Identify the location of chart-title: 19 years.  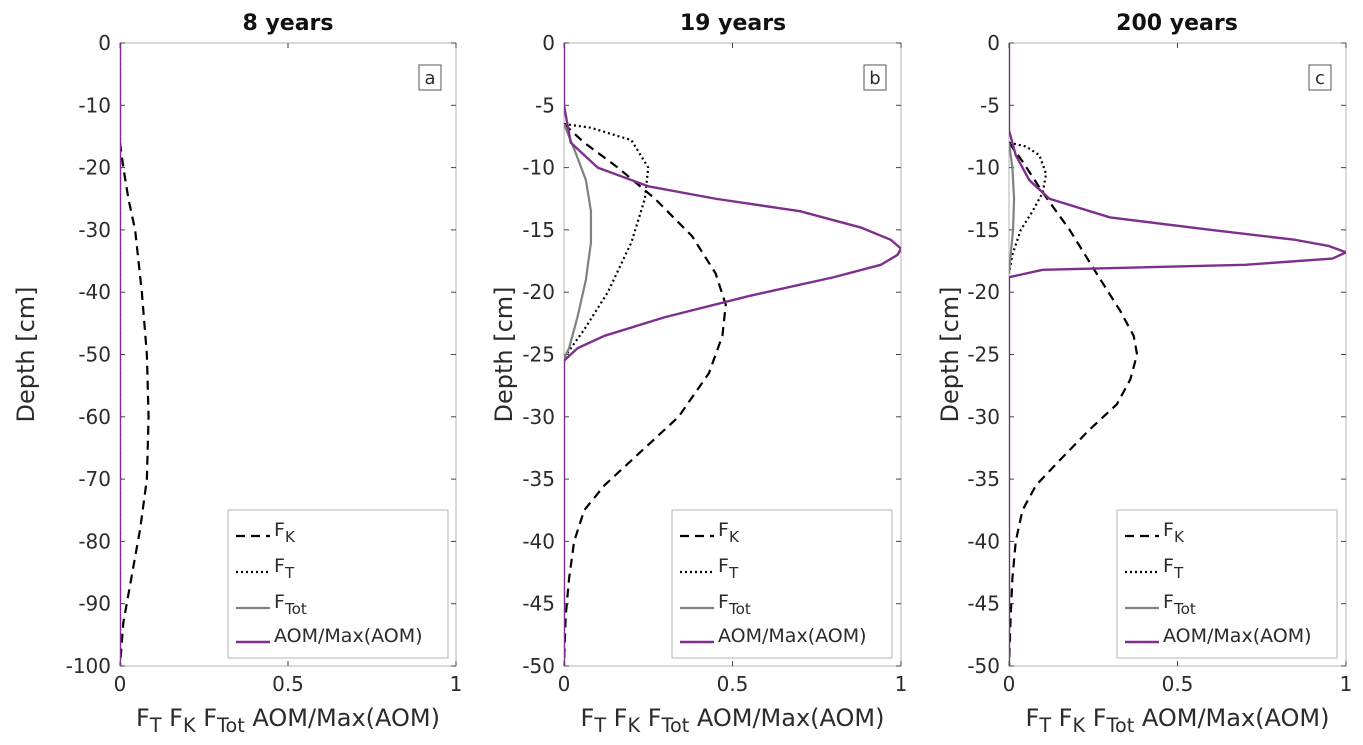
(733, 23).